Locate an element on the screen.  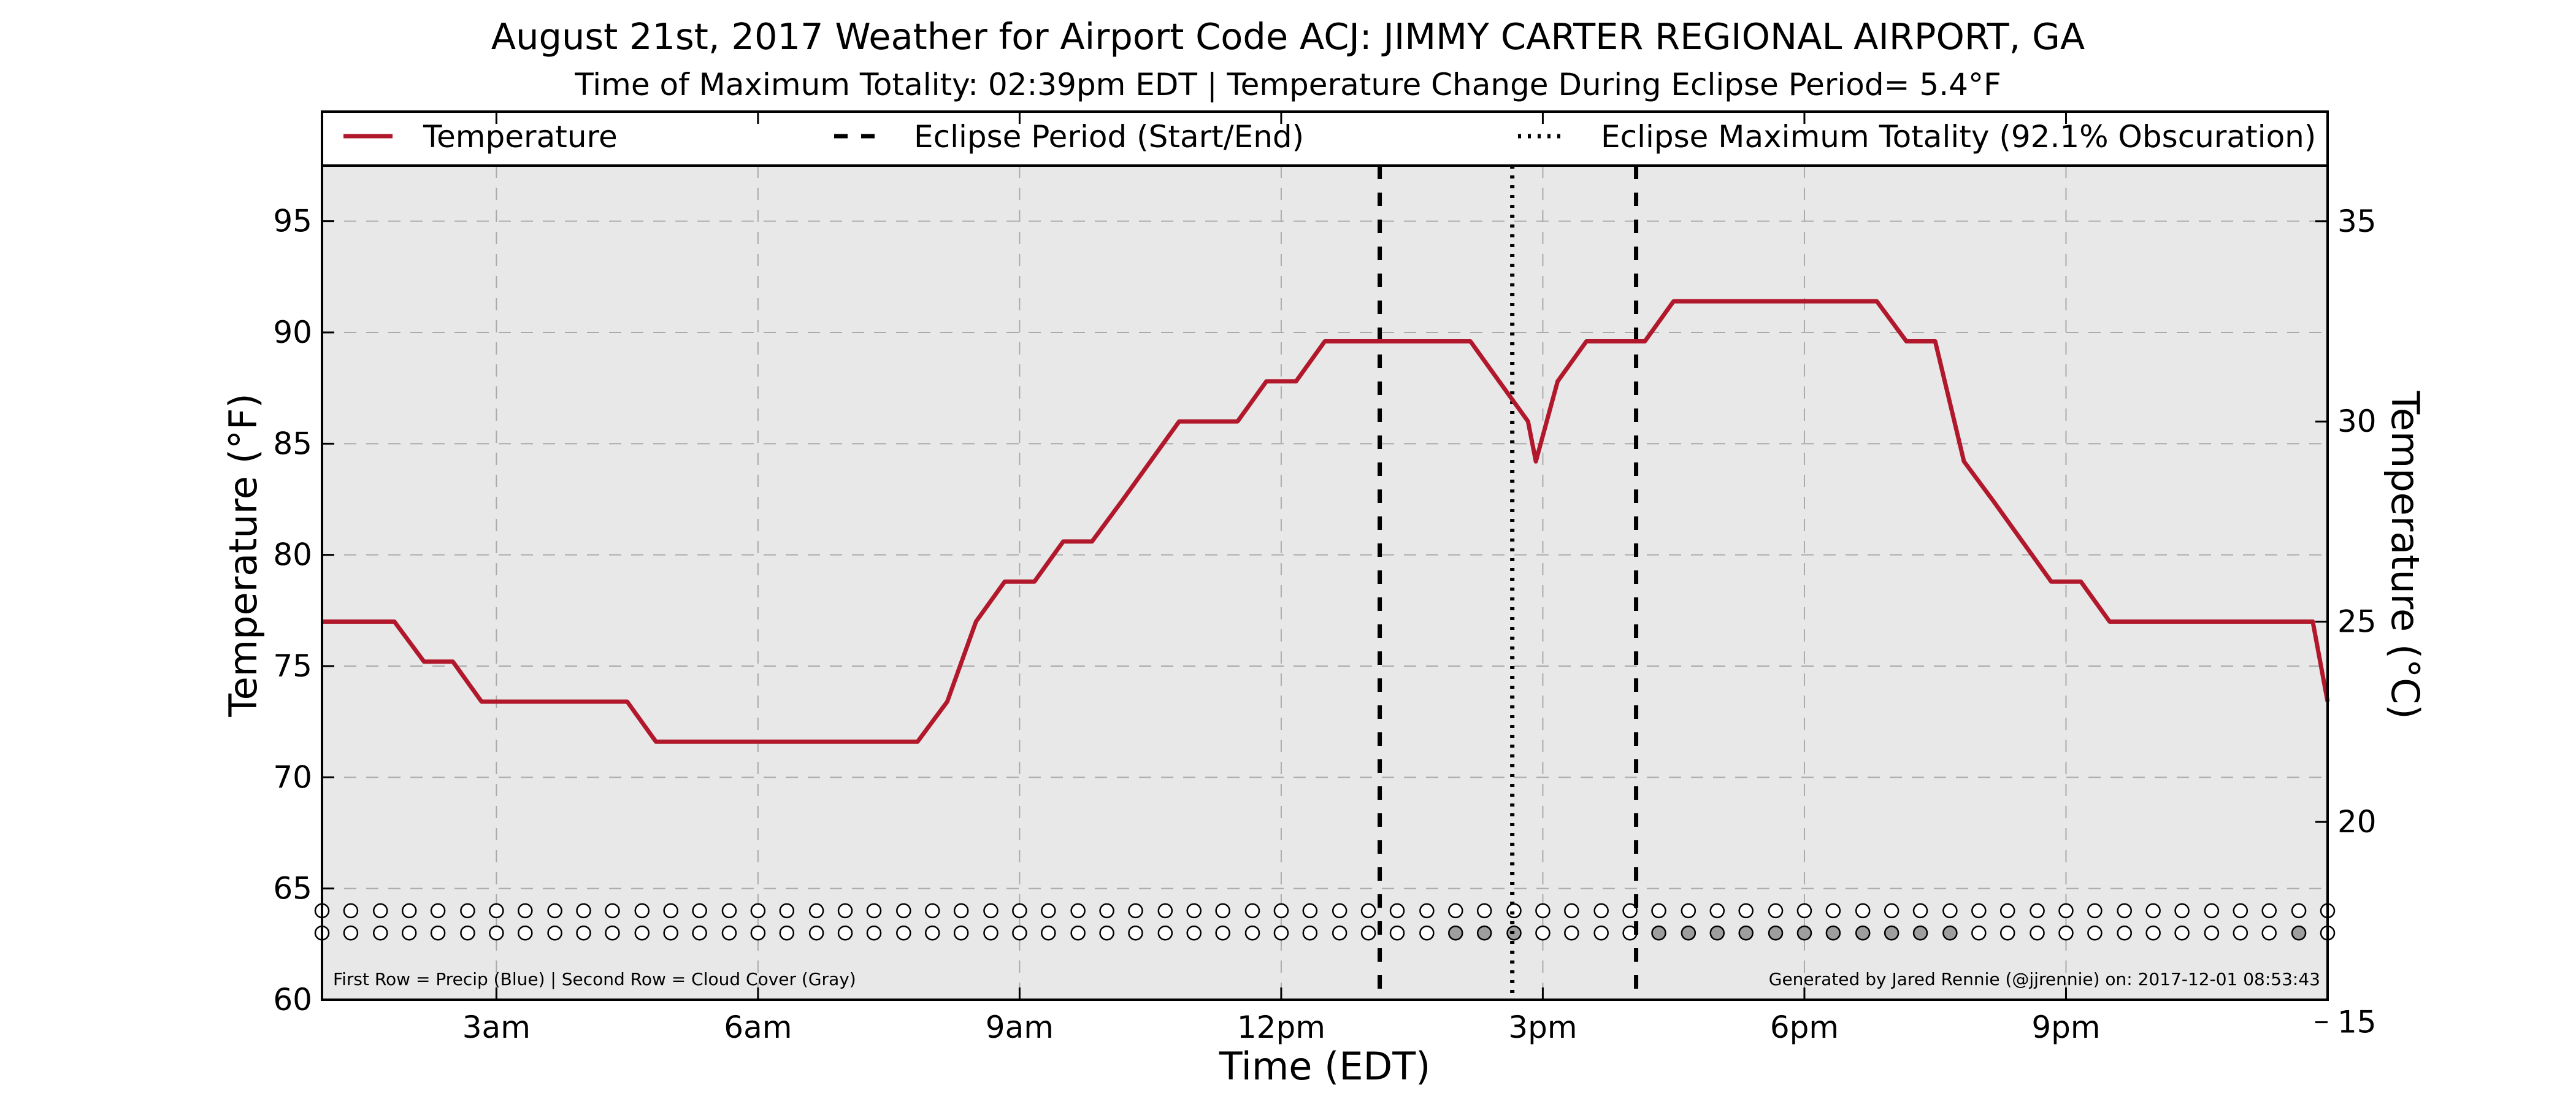
x-tick-label: 9pm is located at coordinates (2065, 1027).